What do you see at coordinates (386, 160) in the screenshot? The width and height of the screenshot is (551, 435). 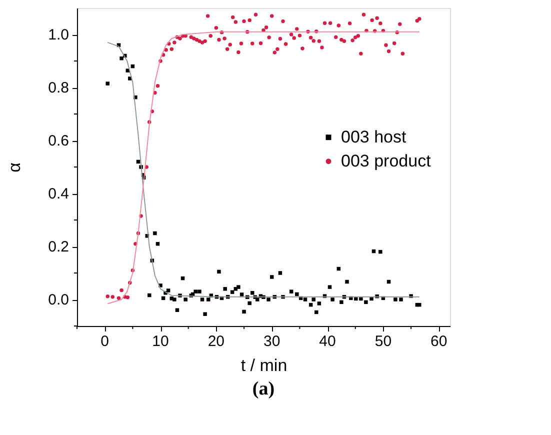 I see `legend-label: 003 product` at bounding box center [386, 160].